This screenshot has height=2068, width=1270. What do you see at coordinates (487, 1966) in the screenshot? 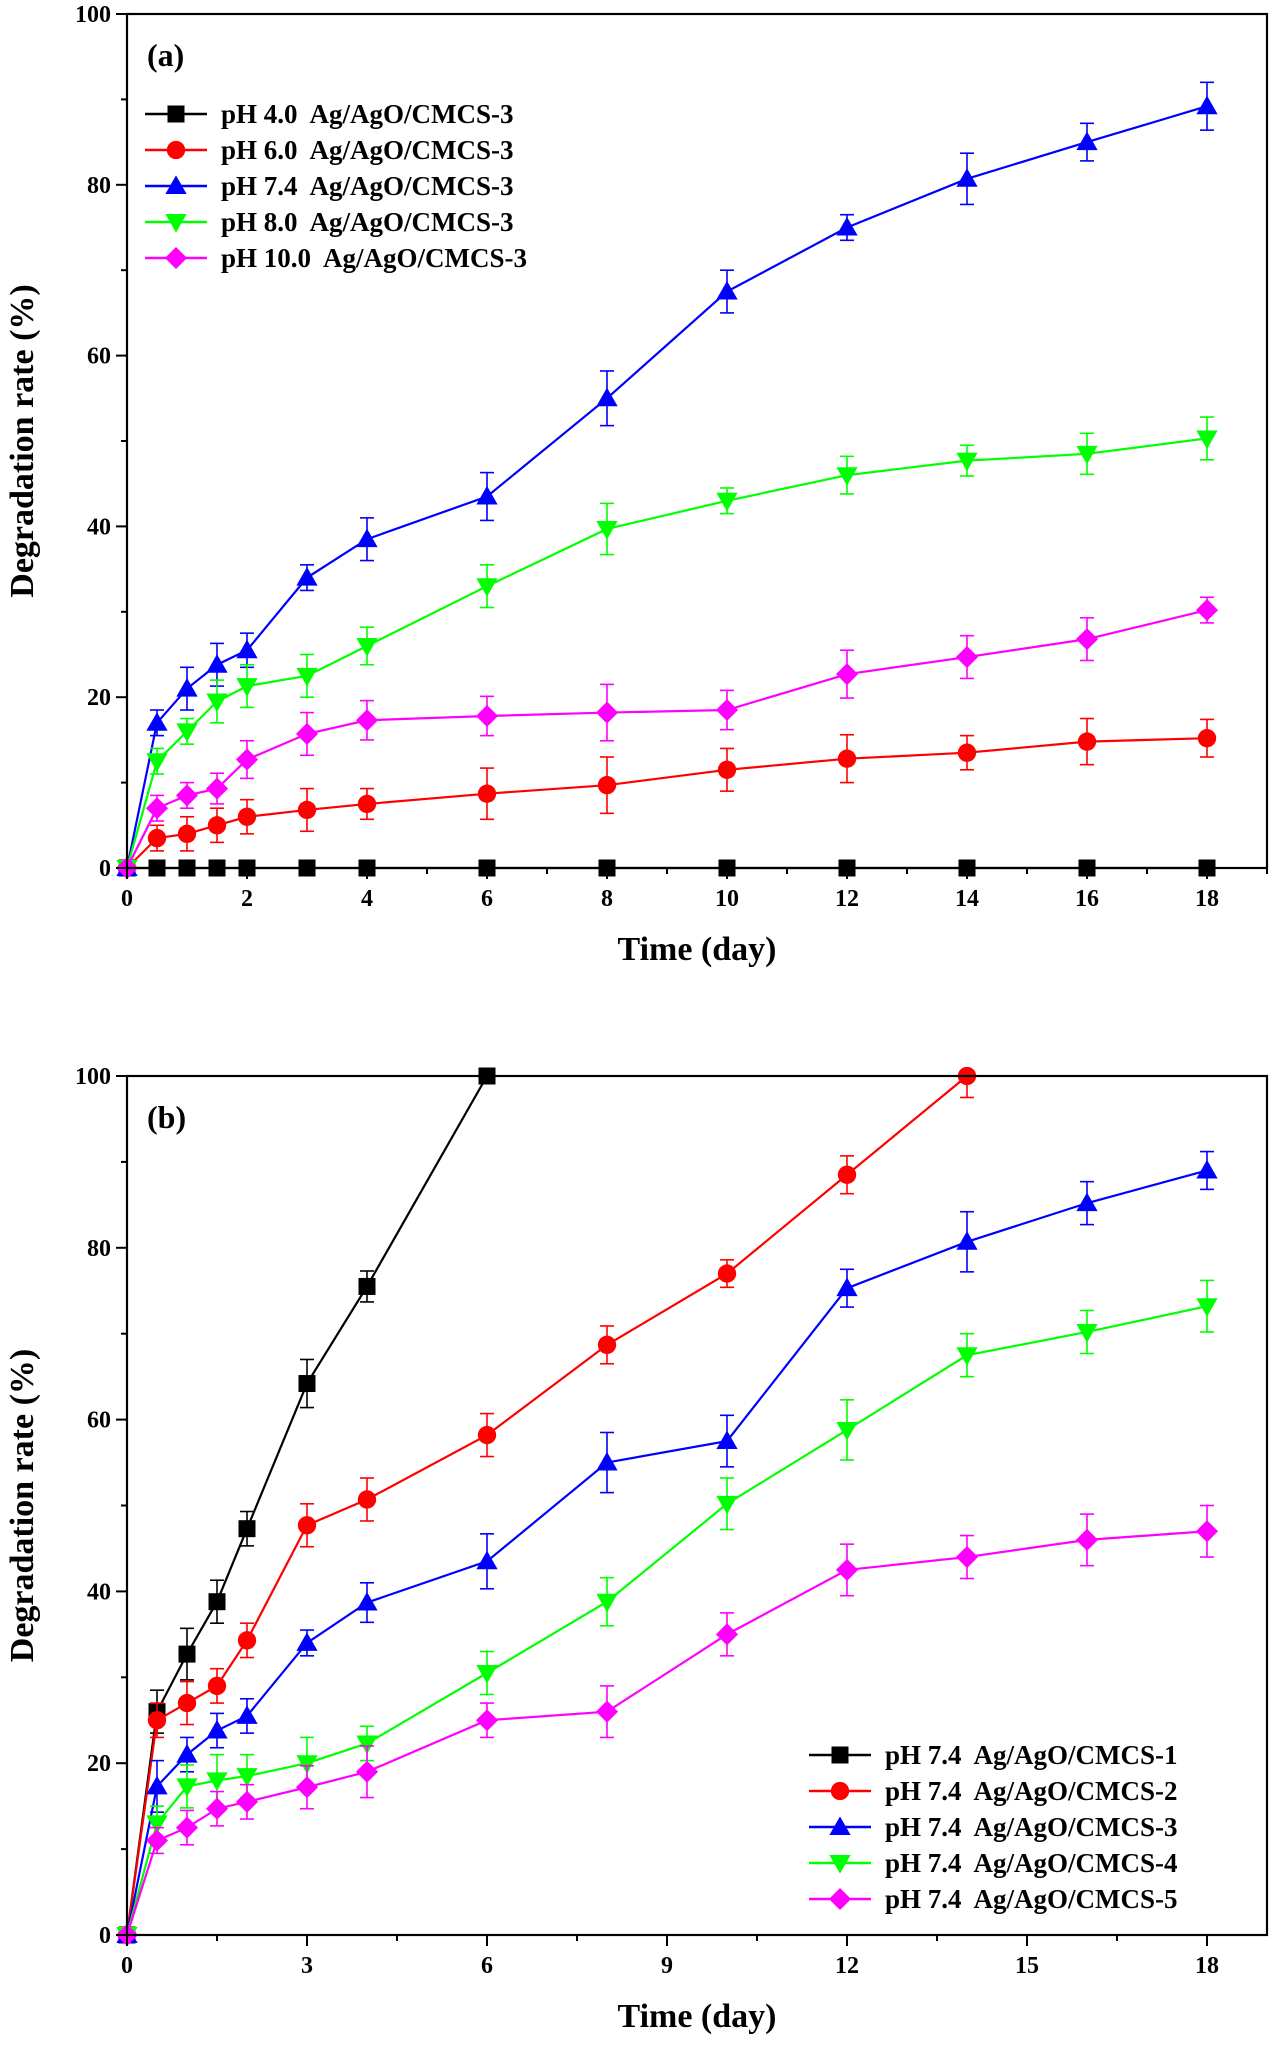
I see `x-tick-label: 6` at bounding box center [487, 1966].